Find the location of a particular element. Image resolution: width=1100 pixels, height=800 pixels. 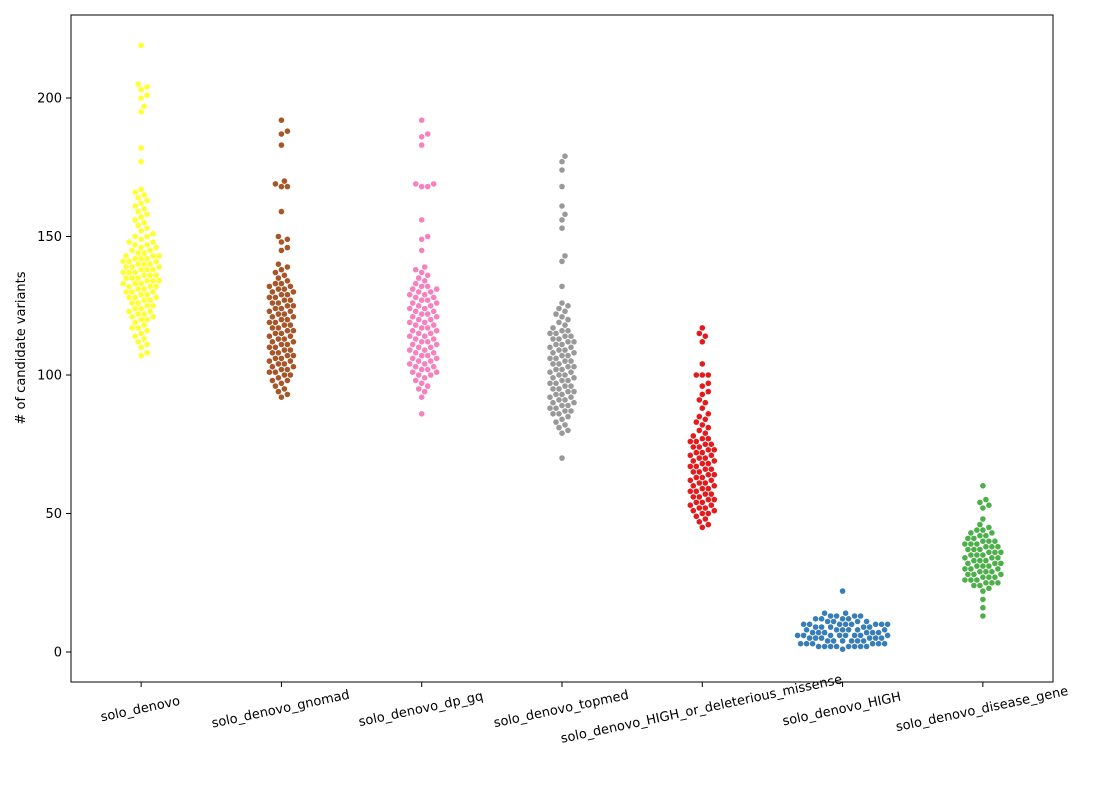

x-tick-label: solo_denovo_disease_gene is located at coordinates (982, 709).